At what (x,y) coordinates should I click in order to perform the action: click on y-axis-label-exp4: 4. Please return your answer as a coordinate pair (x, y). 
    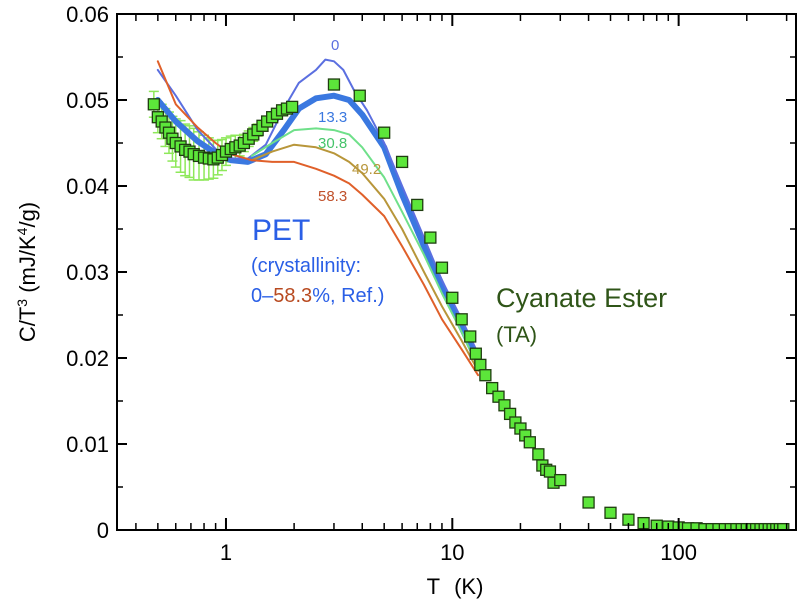
    Looking at the image, I should click on (22, 231).